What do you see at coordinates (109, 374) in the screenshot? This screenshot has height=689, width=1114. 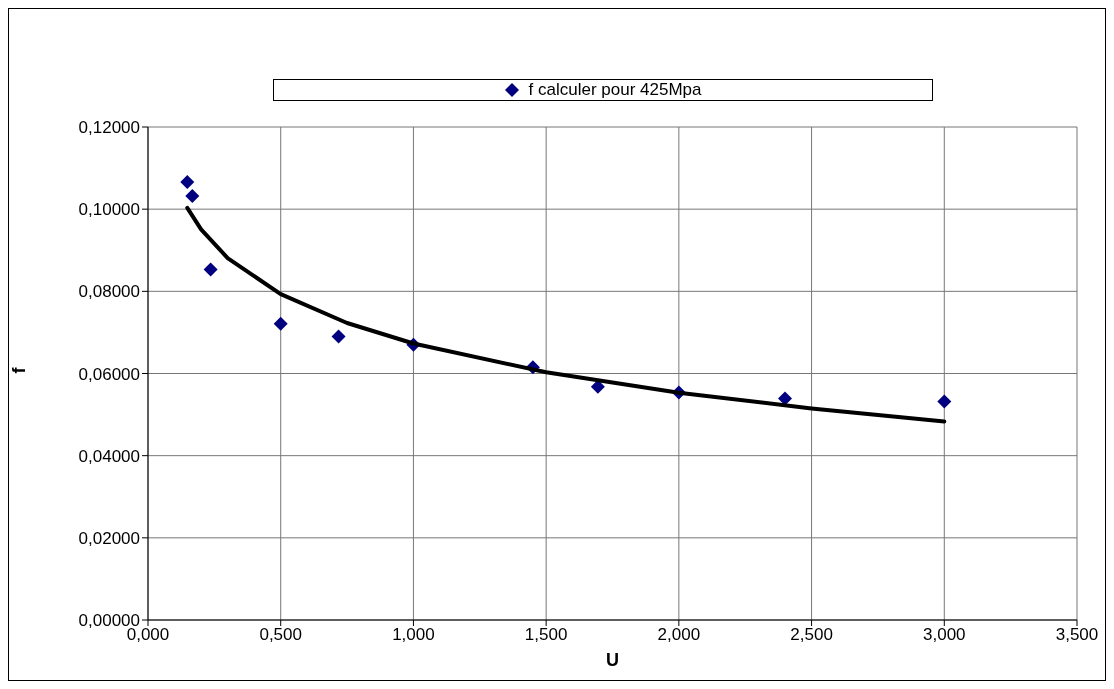 I see `y-tick-label: 0,06000` at bounding box center [109, 374].